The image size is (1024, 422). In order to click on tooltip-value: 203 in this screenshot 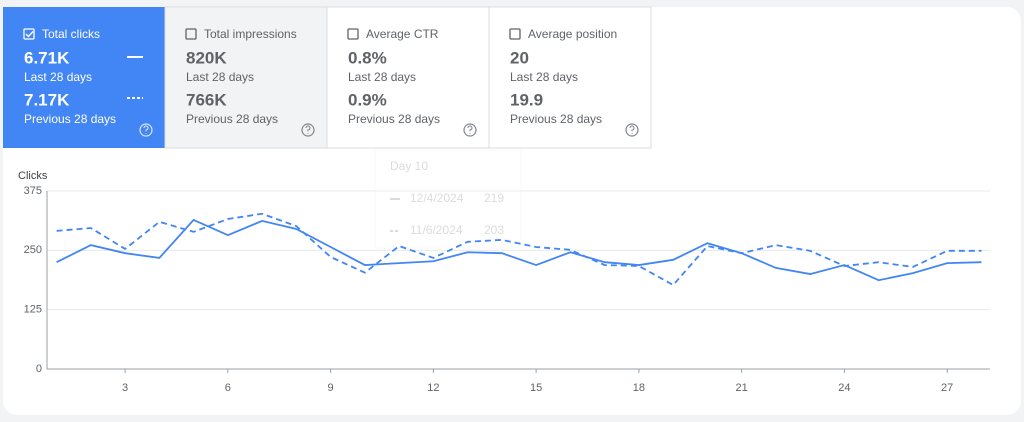, I will do `click(494, 230)`.